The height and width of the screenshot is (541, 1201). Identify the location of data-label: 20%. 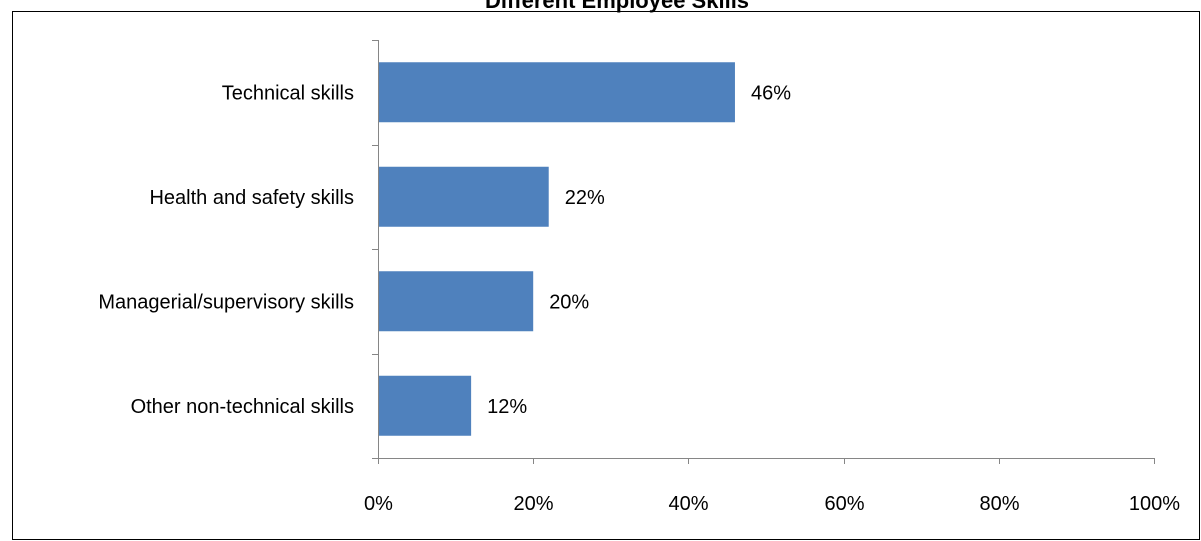
(569, 302).